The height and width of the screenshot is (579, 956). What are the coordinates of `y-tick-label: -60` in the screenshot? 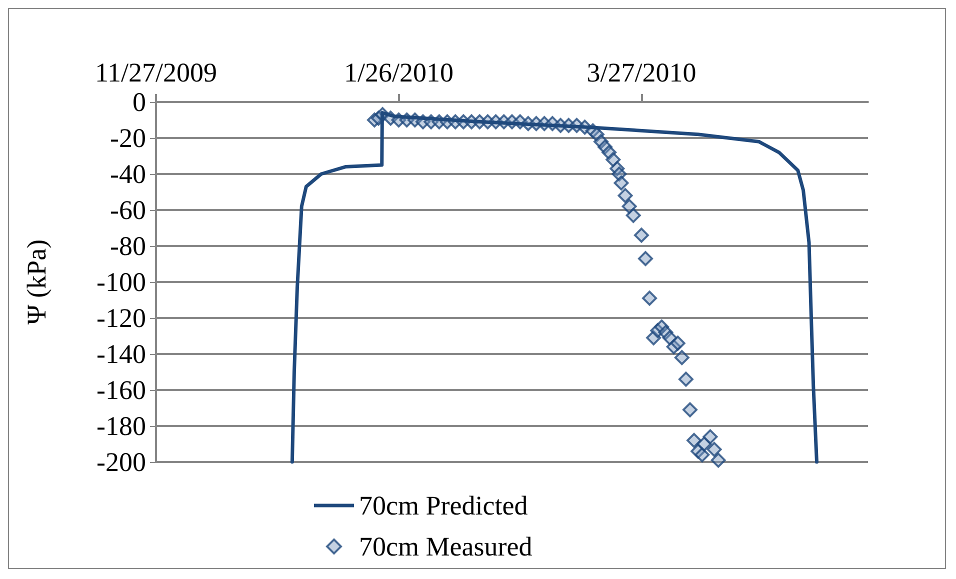 It's located at (128, 210).